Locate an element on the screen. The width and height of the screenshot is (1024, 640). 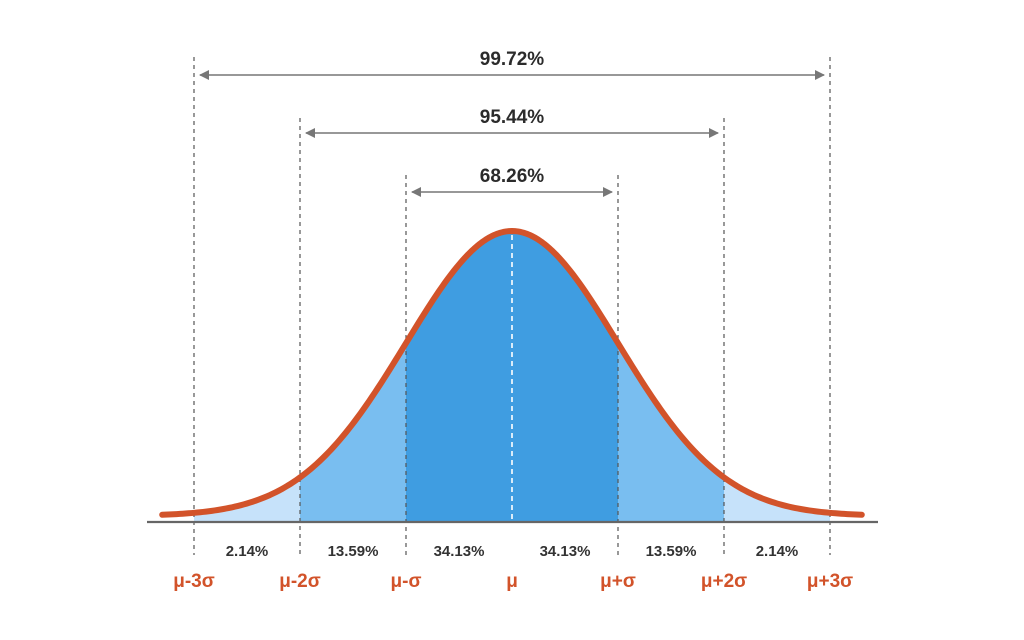
region-label-4: 13.59% is located at coordinates (671, 551).